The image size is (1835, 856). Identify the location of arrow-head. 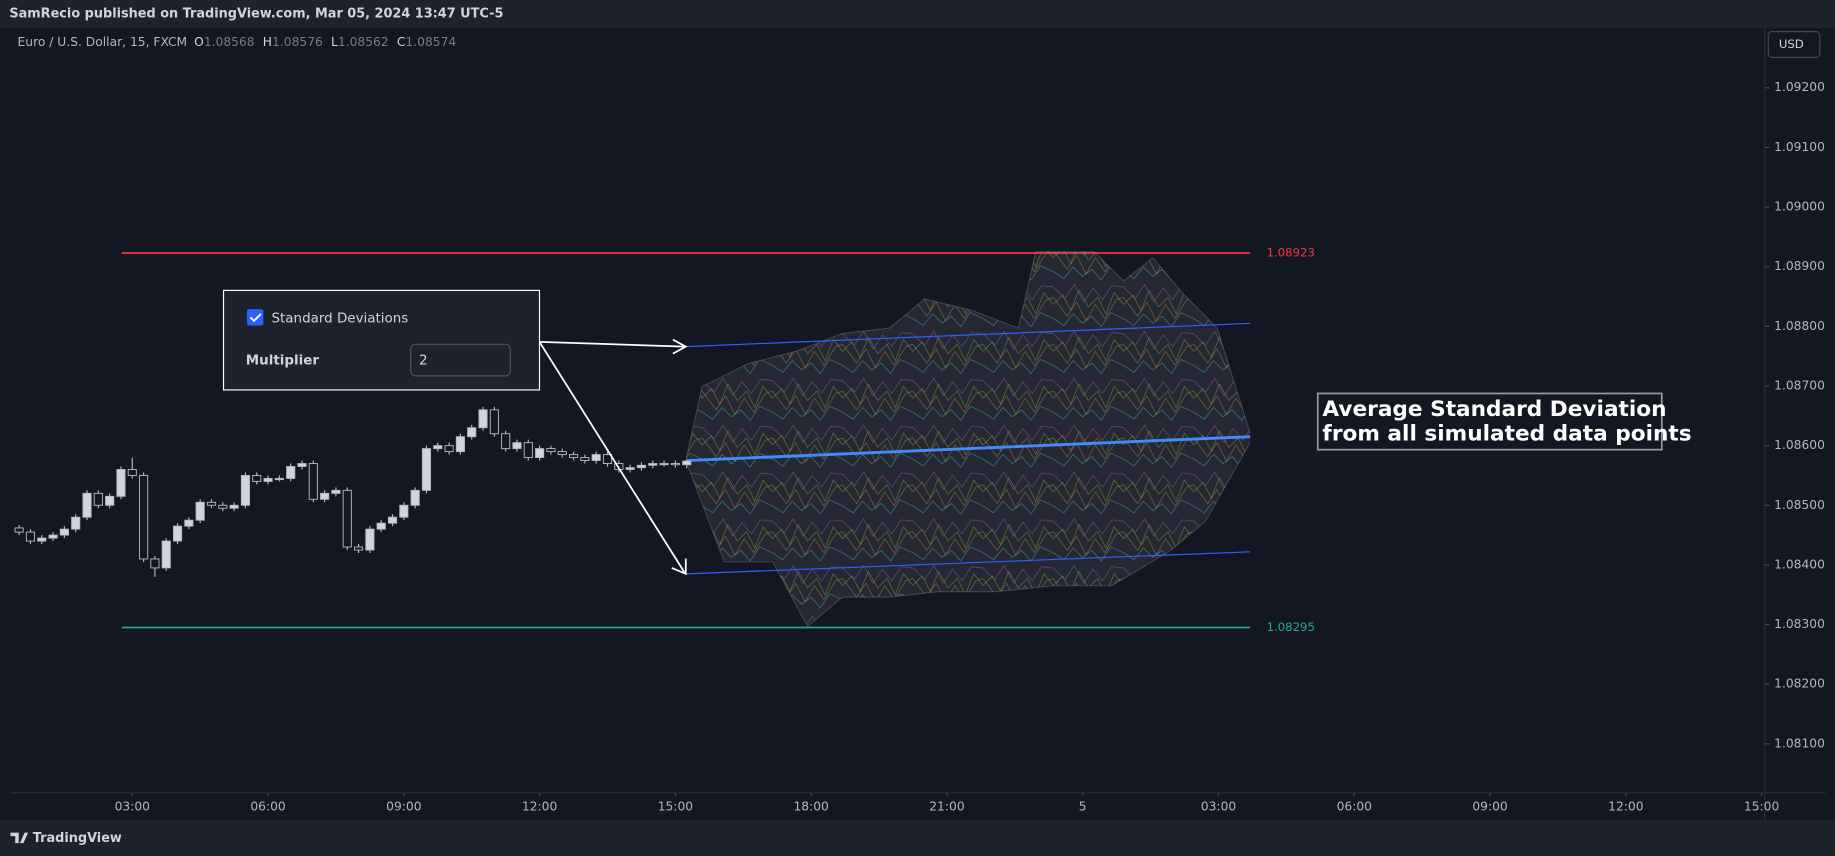
(680, 346).